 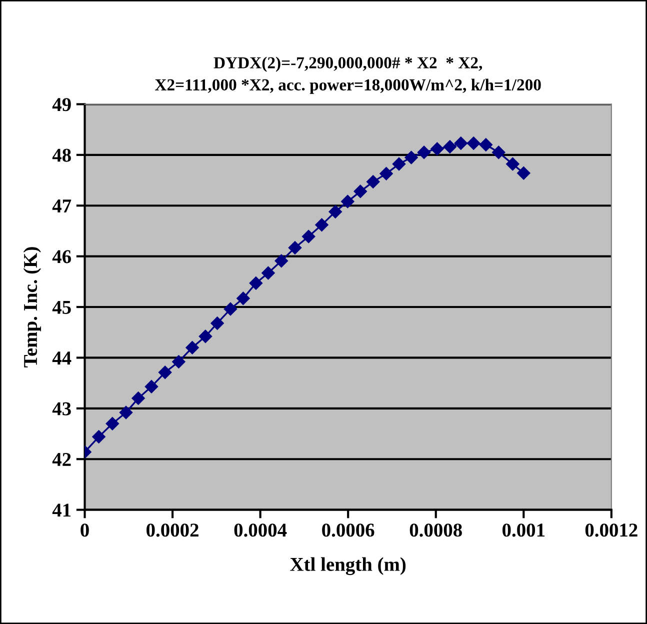 I want to click on x-tick-label: 0.0004, so click(x=260, y=530).